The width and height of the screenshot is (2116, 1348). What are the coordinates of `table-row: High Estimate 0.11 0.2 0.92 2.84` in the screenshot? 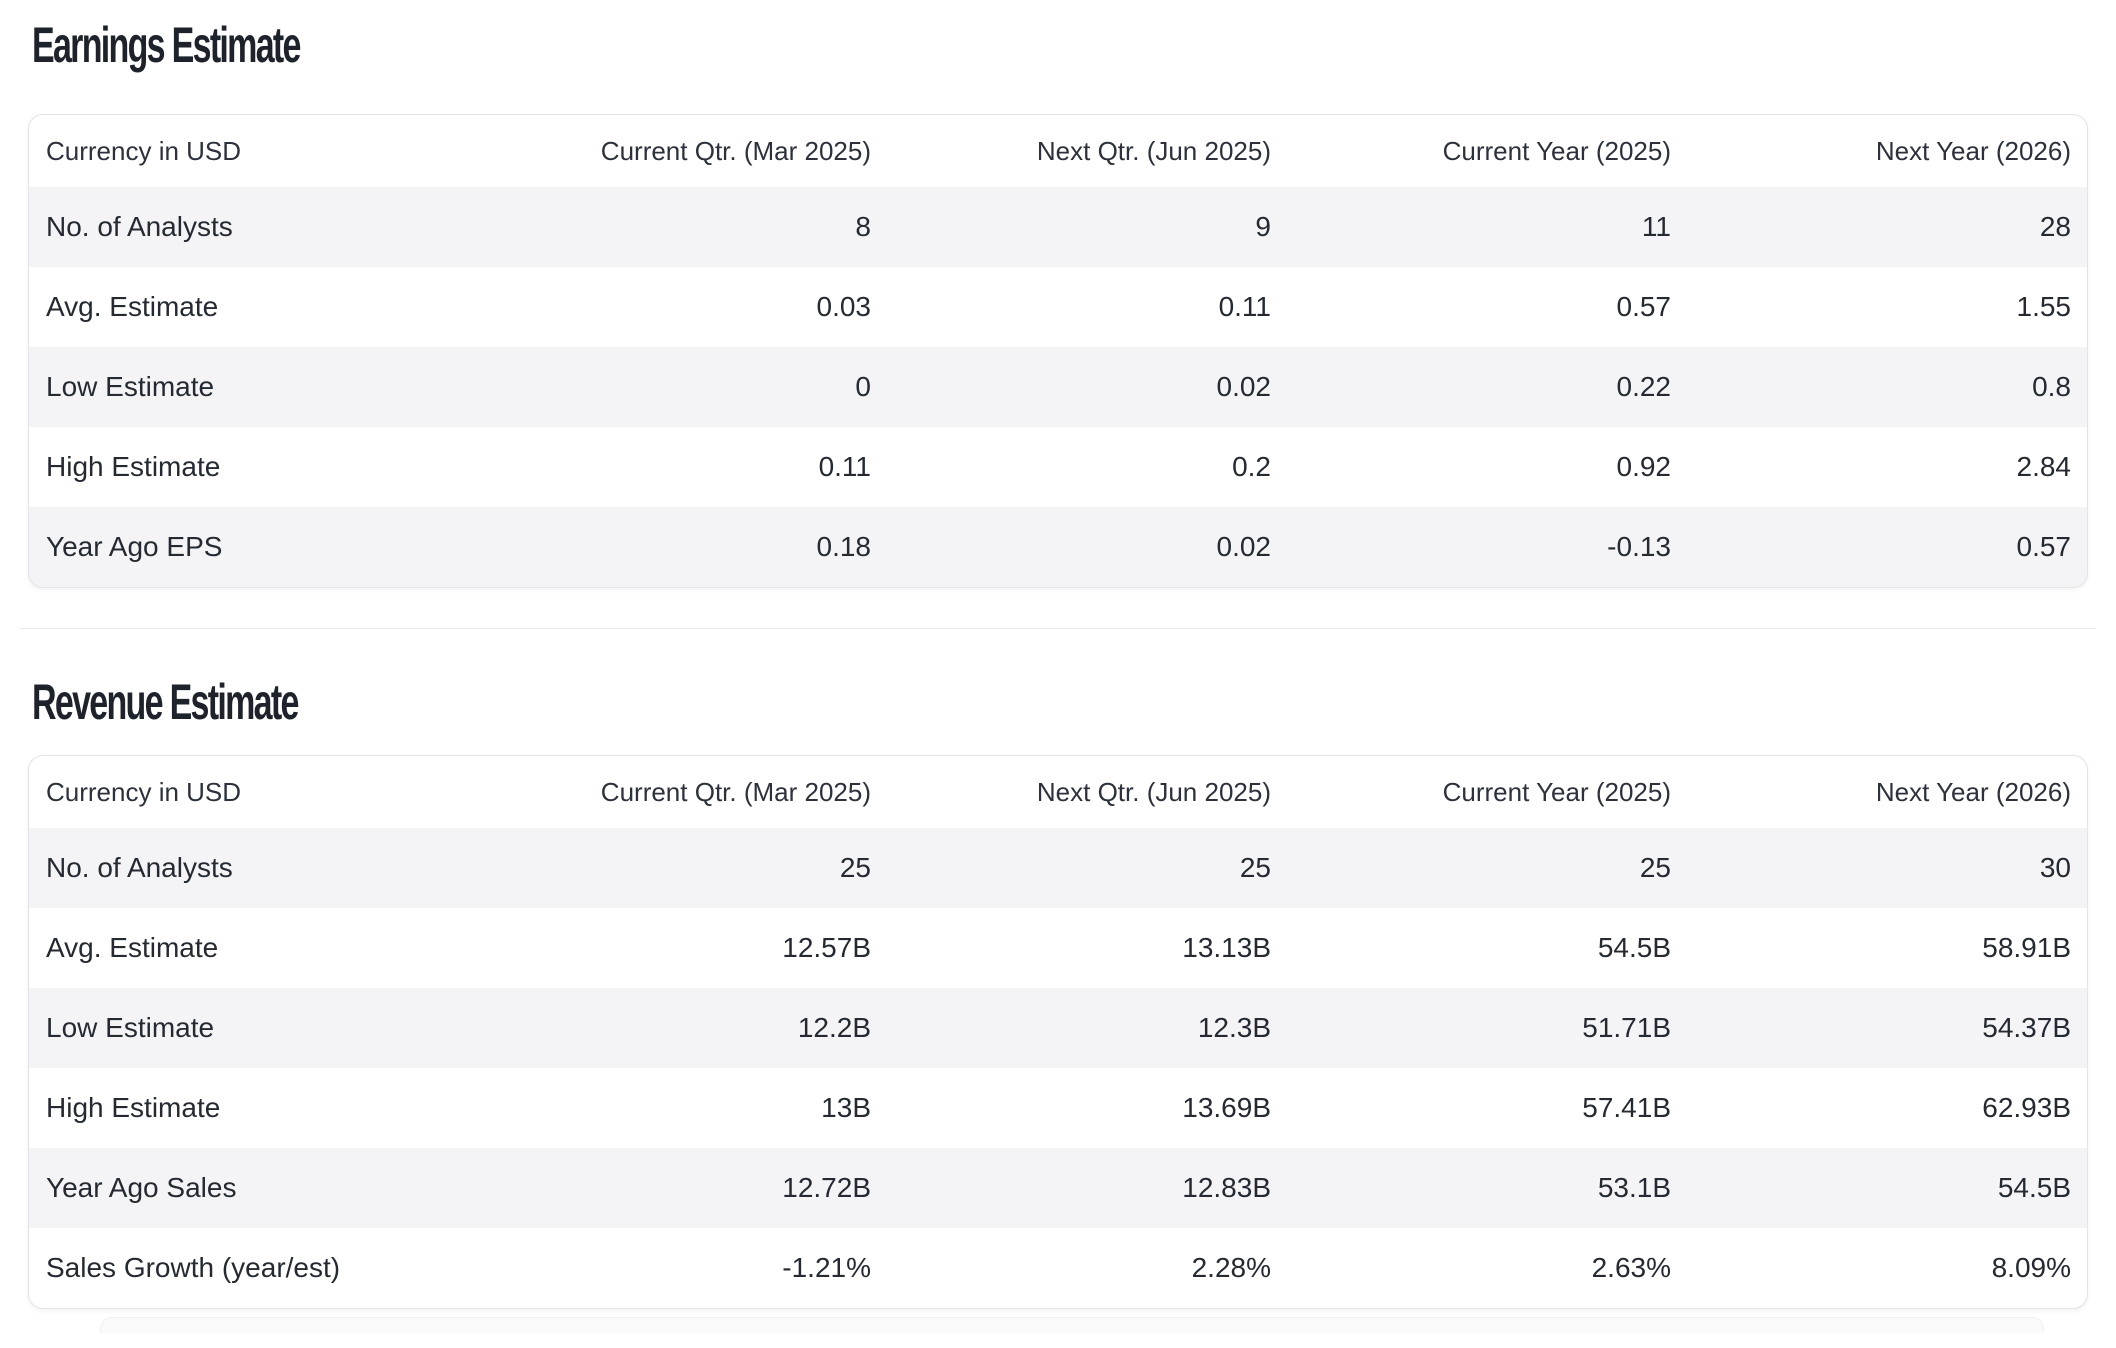 It's located at (1058, 467).